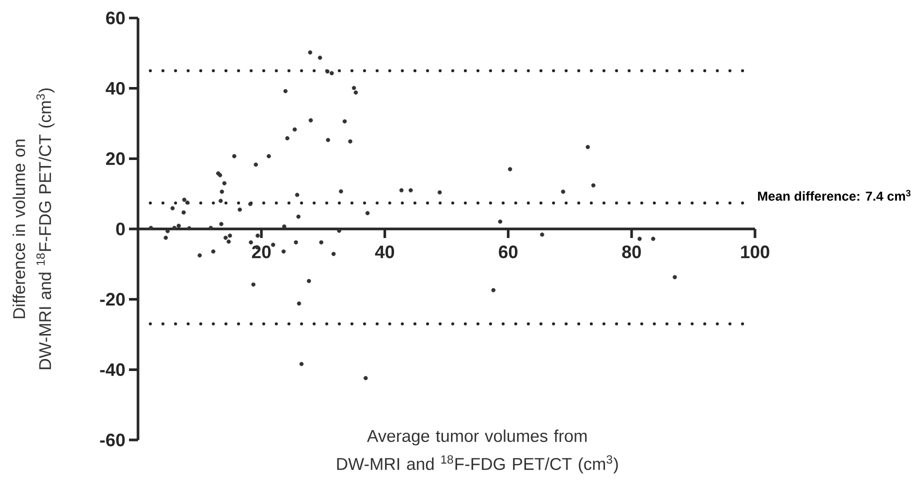 The image size is (919, 486). Describe the element at coordinates (755, 252) in the screenshot. I see `x-tick-label: 100` at that location.